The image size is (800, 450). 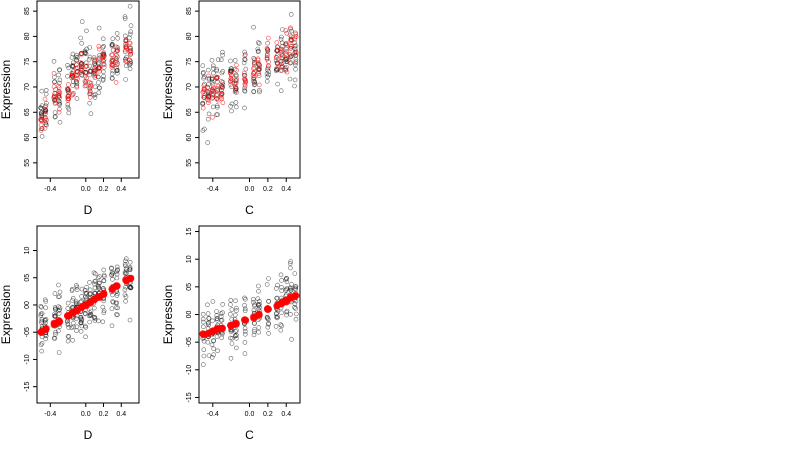 What do you see at coordinates (27, 87) in the screenshot?
I see `y-tick-label: 70` at bounding box center [27, 87].